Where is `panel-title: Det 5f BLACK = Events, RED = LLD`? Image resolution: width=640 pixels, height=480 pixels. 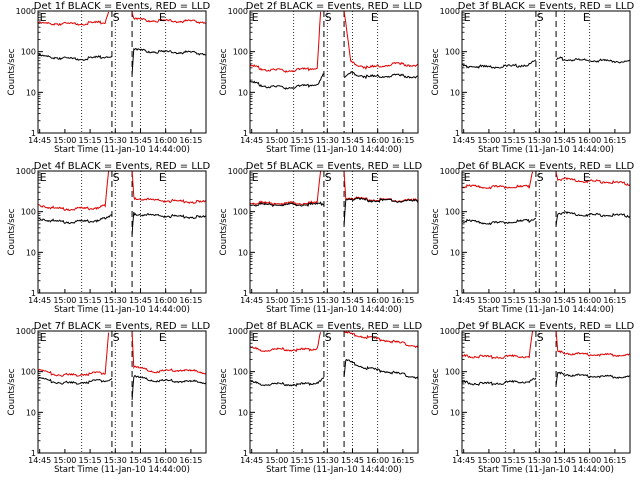
panel-title: Det 5f BLACK = Events, RED = LLD is located at coordinates (334, 166).